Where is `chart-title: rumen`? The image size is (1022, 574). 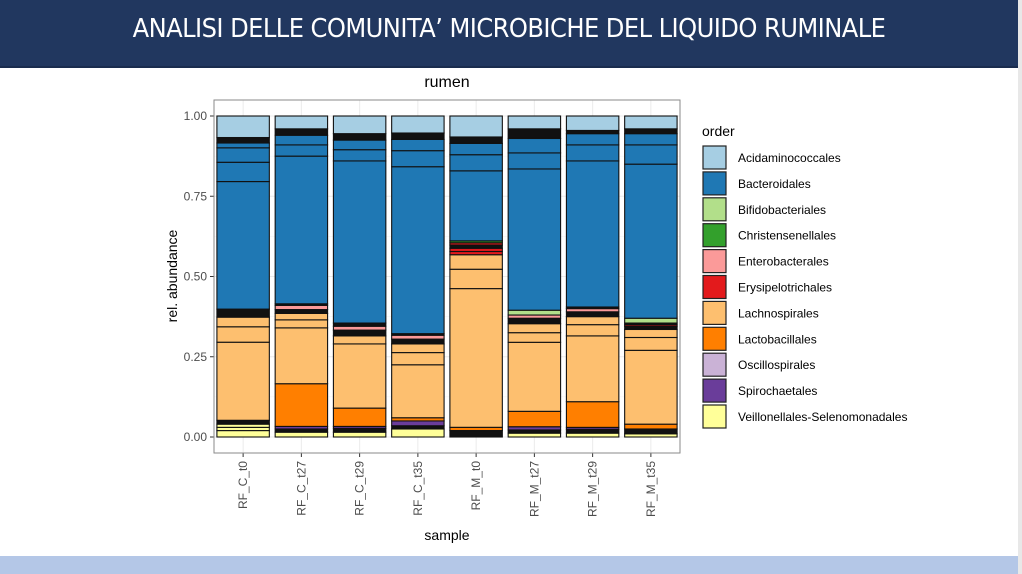 chart-title: rumen is located at coordinates (446, 82).